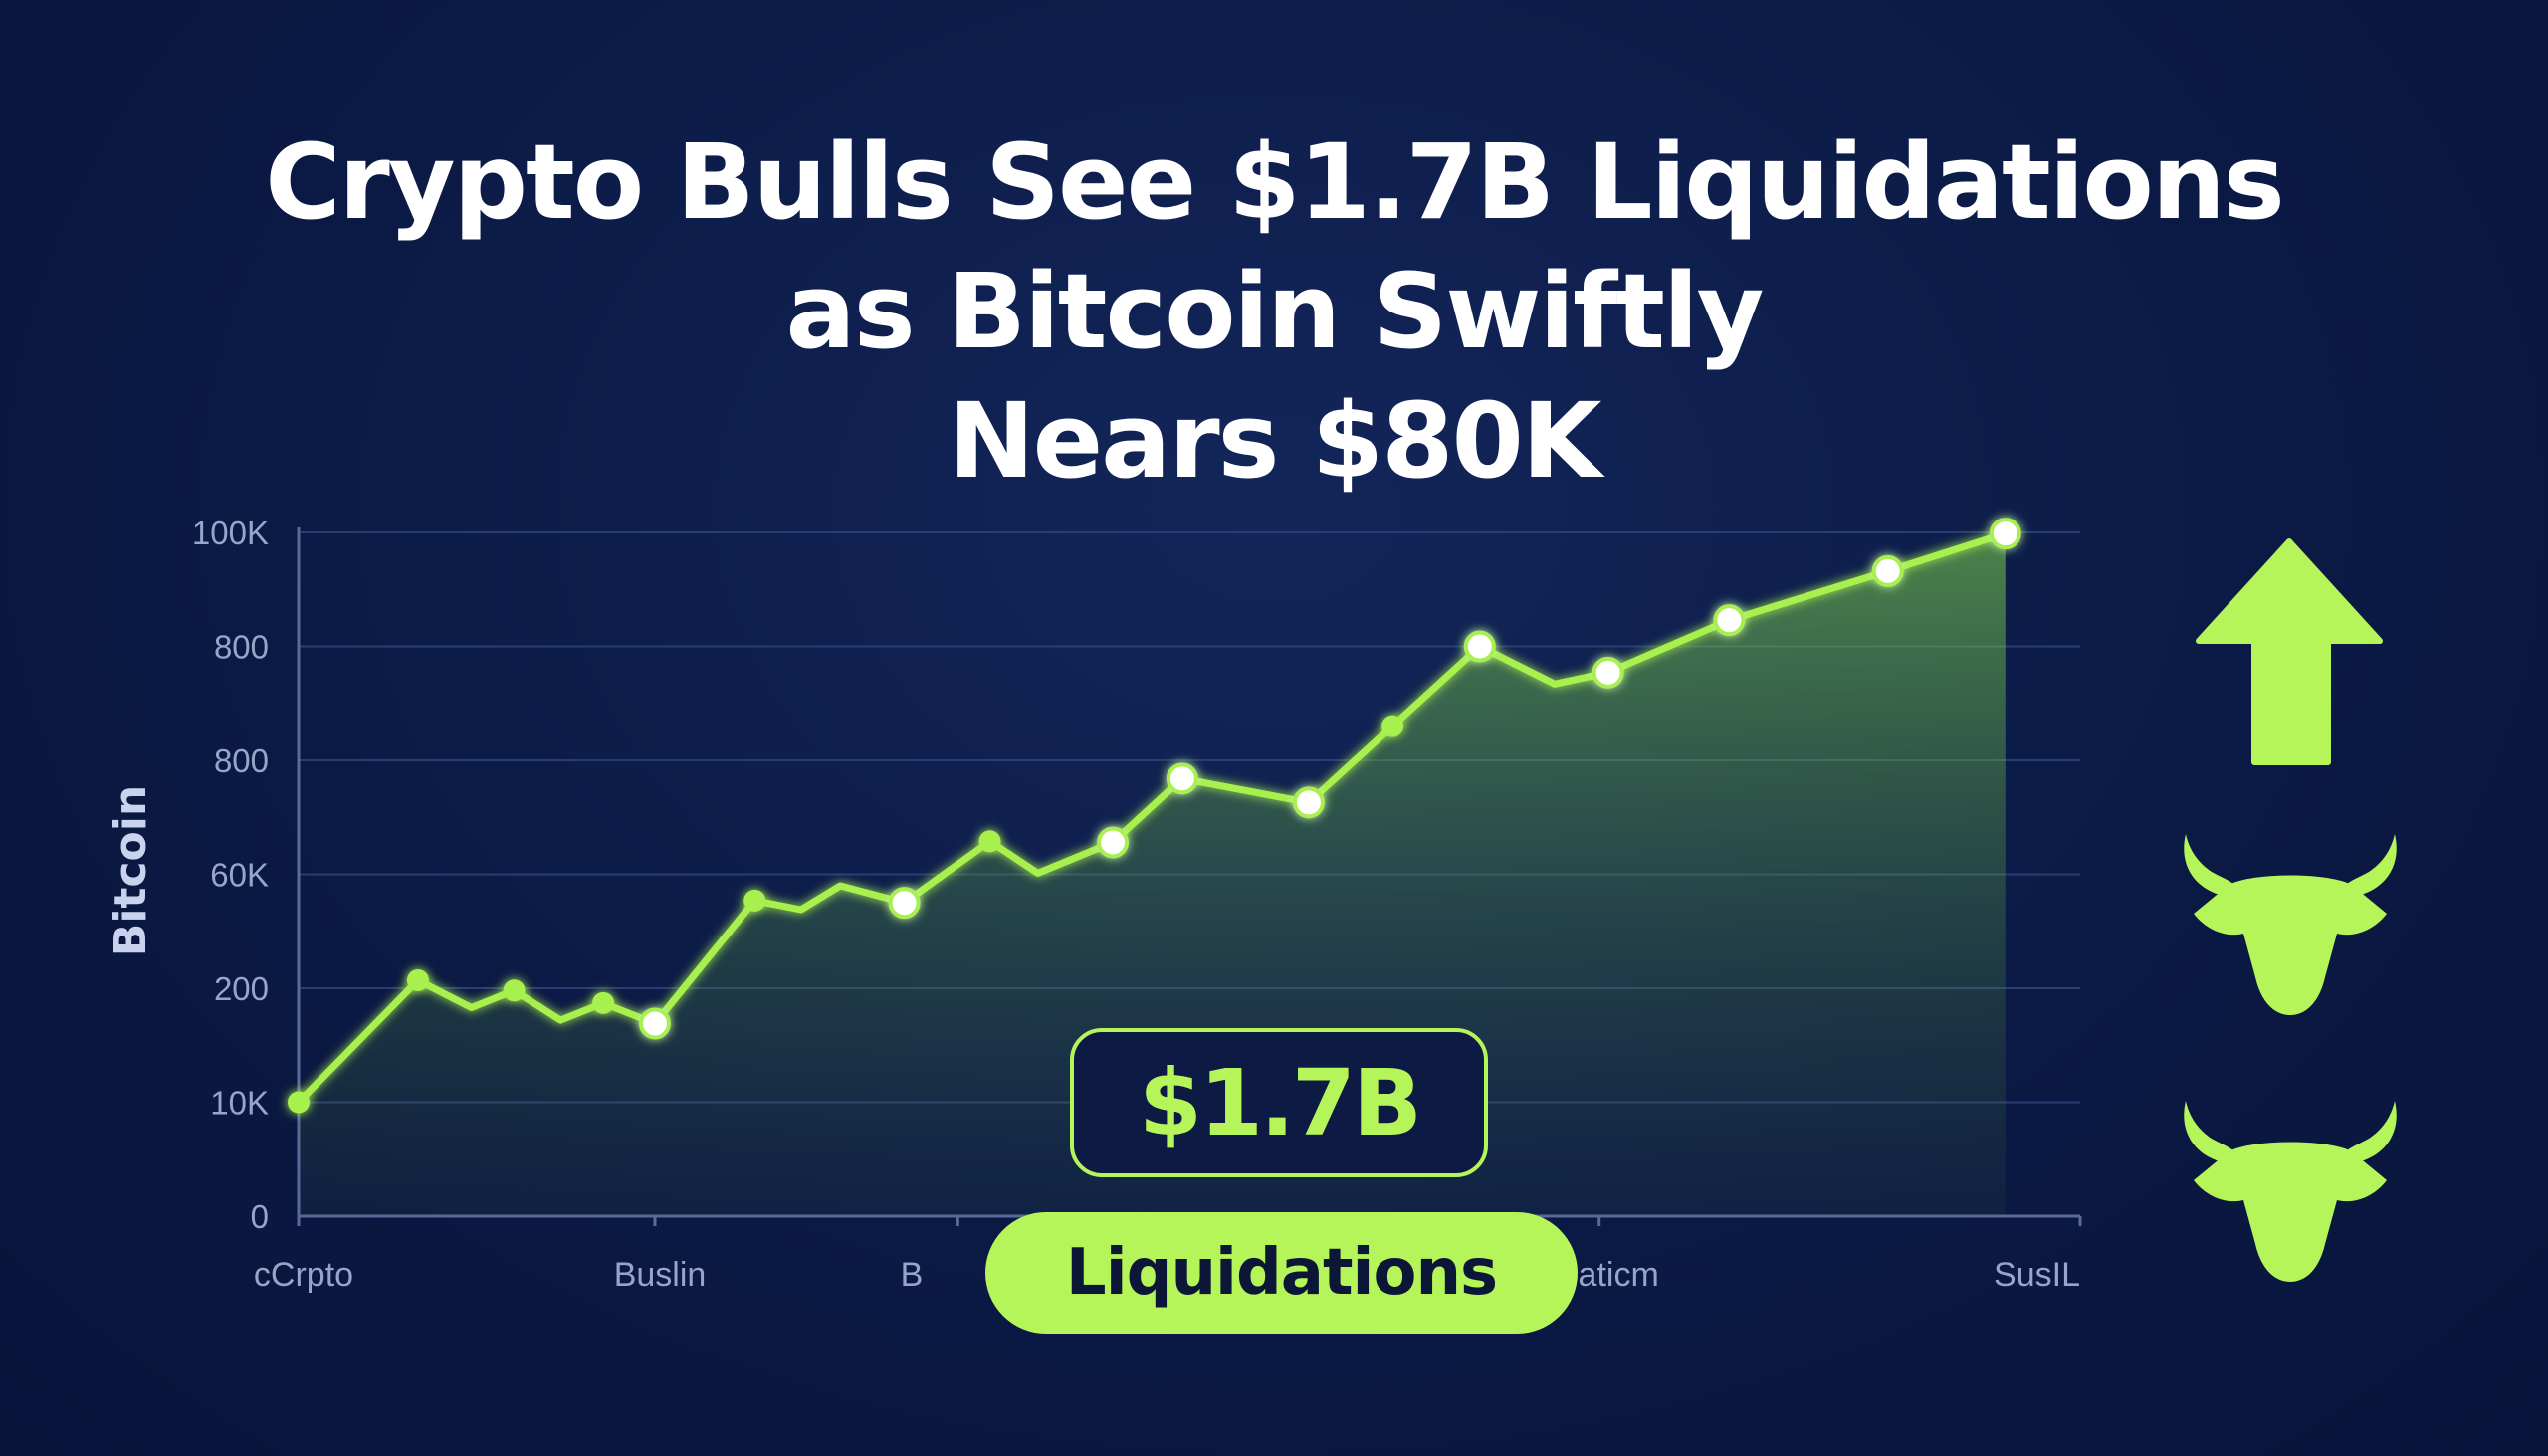 The image size is (2548, 1456). I want to click on x-tick-label: B, so click(912, 1275).